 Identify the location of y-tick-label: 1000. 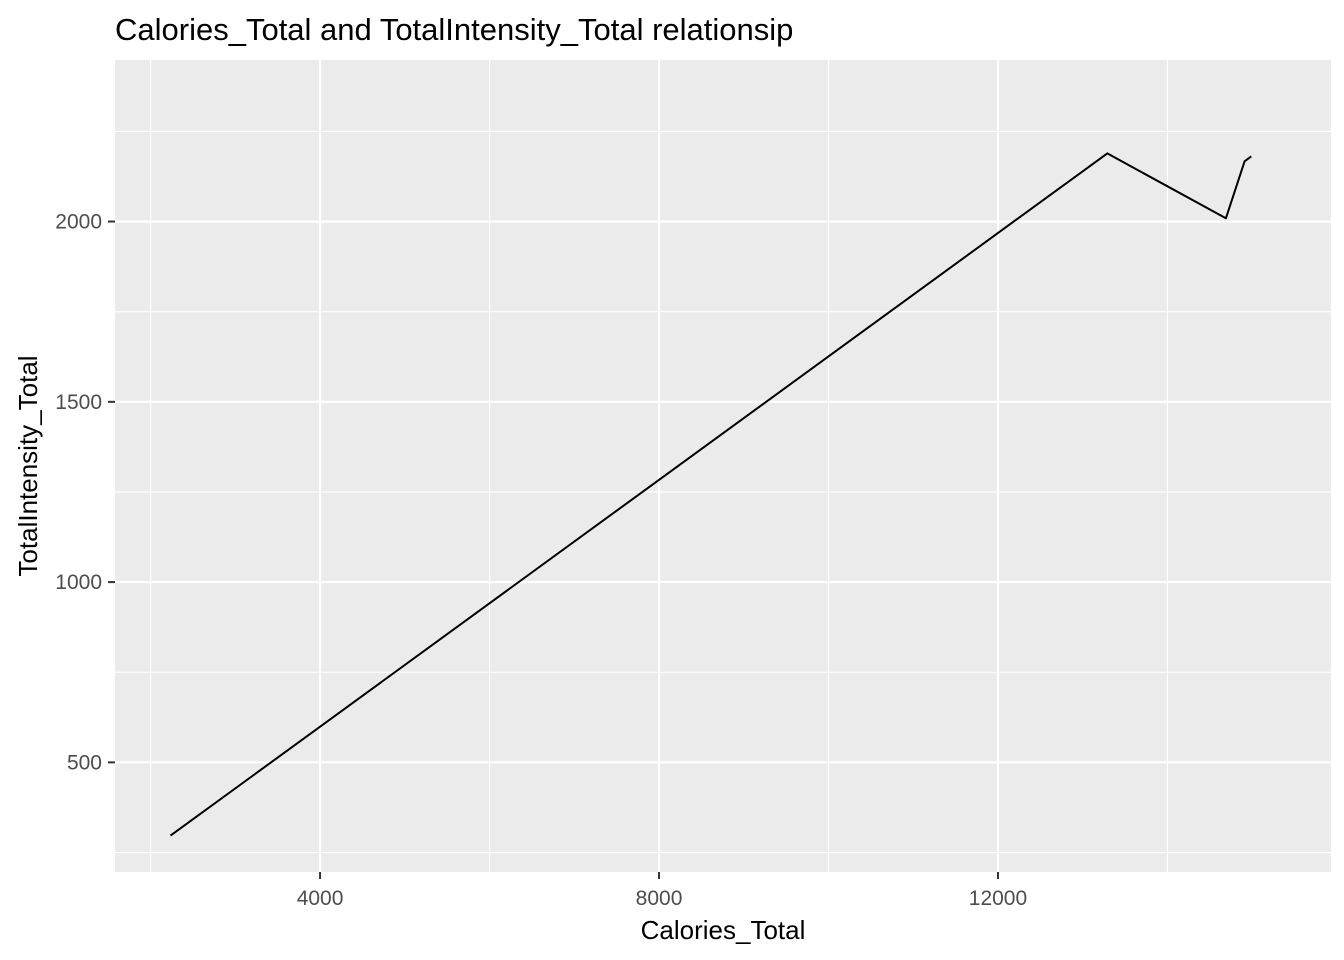
(78, 582).